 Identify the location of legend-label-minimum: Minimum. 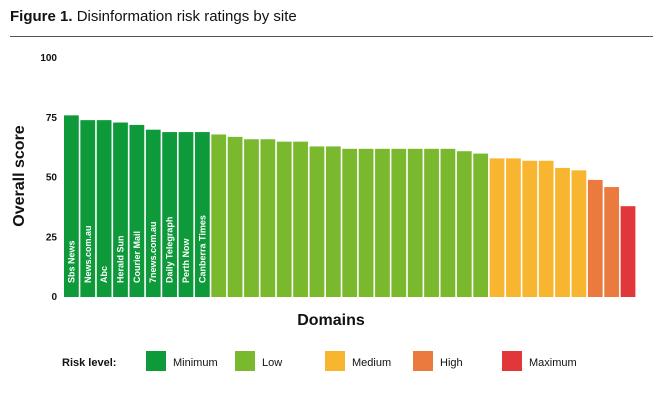
(195, 363).